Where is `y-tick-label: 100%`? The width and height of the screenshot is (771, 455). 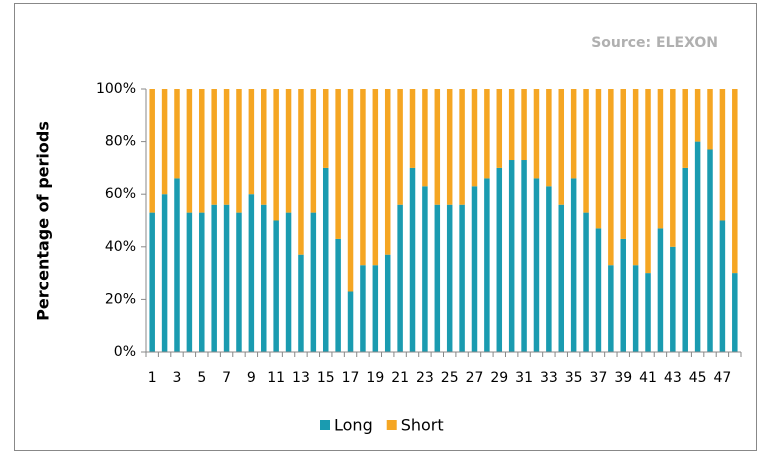
y-tick-label: 100% is located at coordinates (116, 89).